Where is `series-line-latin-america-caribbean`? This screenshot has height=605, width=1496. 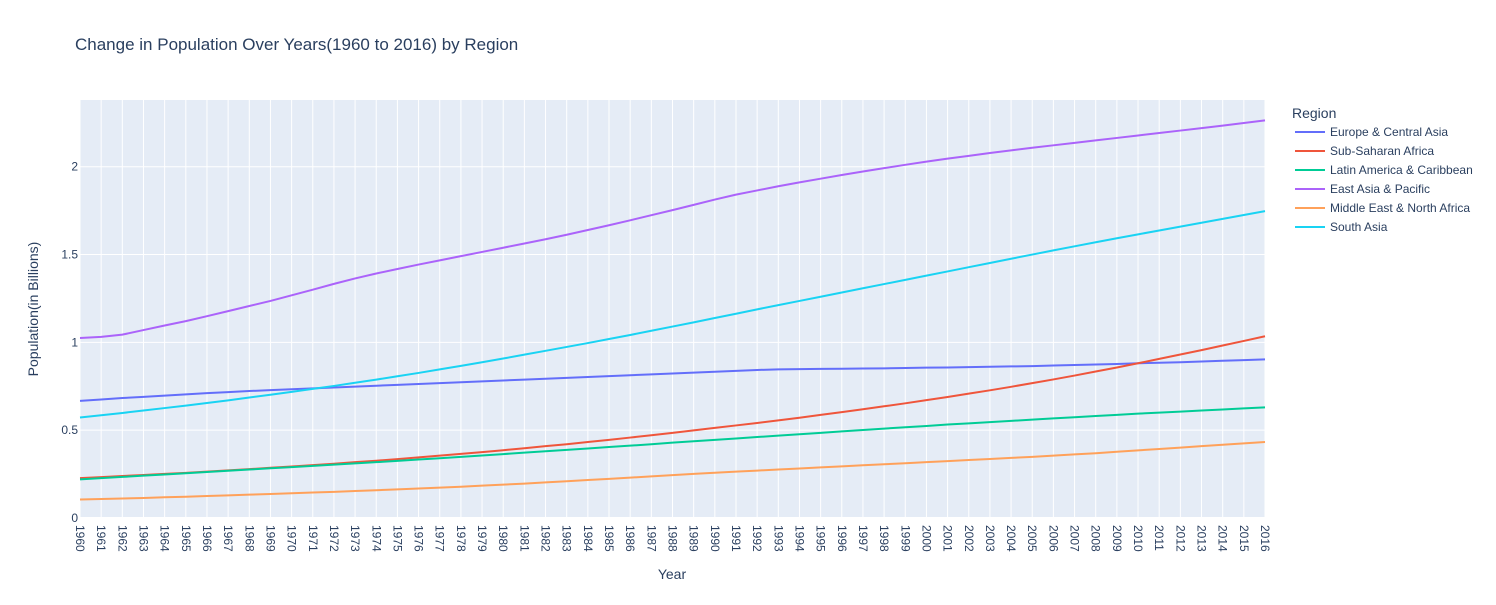 series-line-latin-america-caribbean is located at coordinates (672, 443).